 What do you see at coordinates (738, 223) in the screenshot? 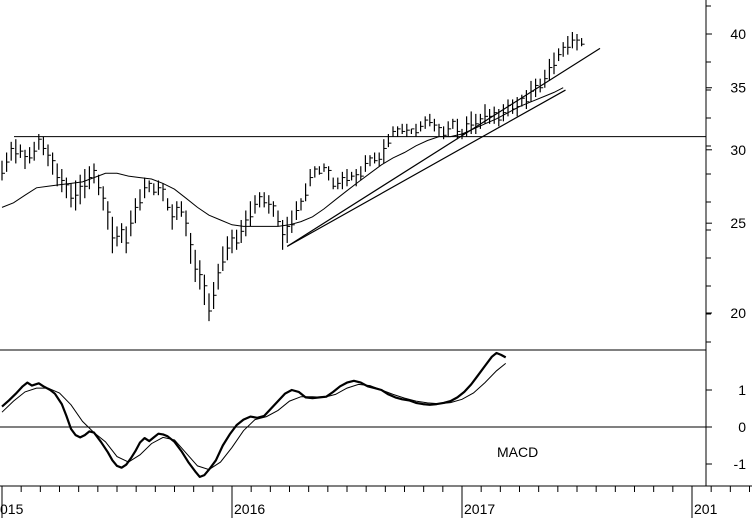
I see `y-tick-label: 25` at bounding box center [738, 223].